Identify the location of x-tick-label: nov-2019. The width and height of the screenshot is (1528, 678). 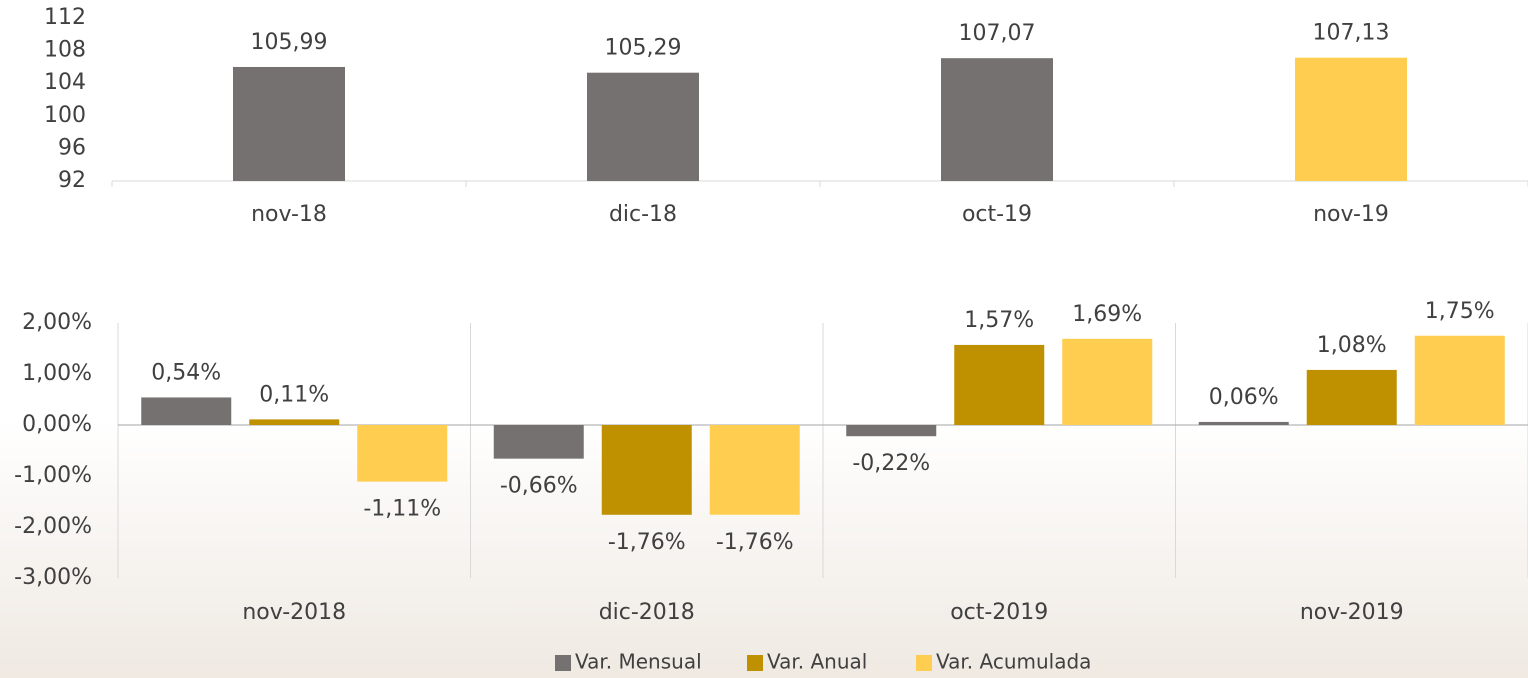
(1352, 612).